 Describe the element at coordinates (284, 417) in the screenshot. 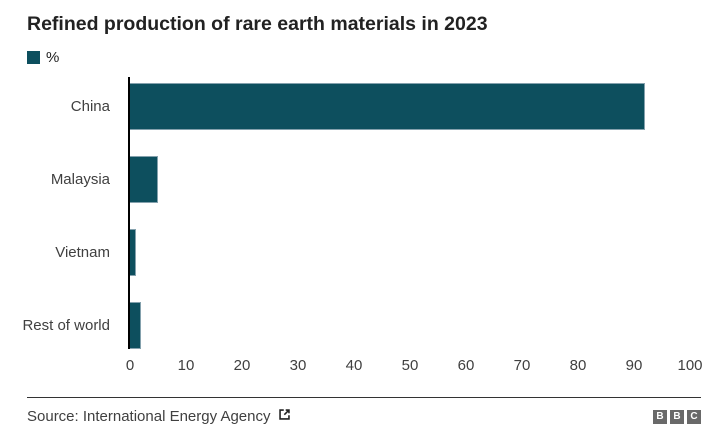

I see `external-link-icon` at that location.